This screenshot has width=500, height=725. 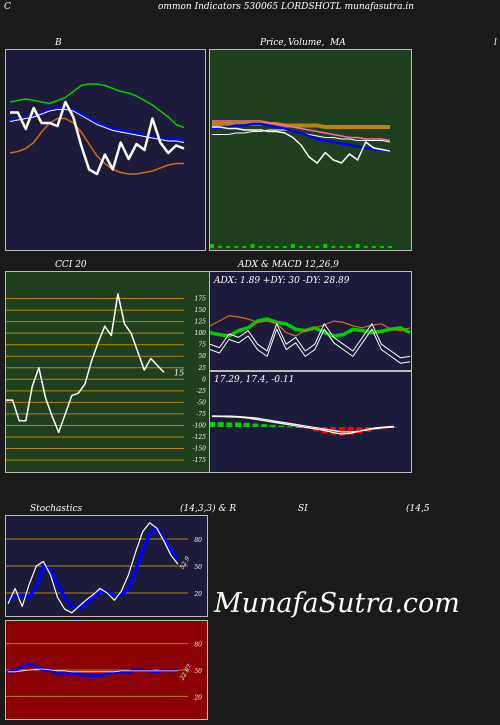 What do you see at coordinates (301, 184) in the screenshot?
I see `price-volume-chart` at bounding box center [301, 184].